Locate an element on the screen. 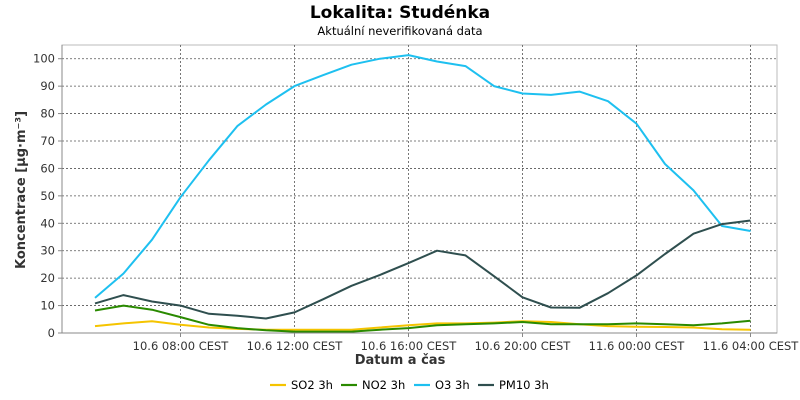  x-tick-label: 10.6 12:00 CEST is located at coordinates (295, 346).